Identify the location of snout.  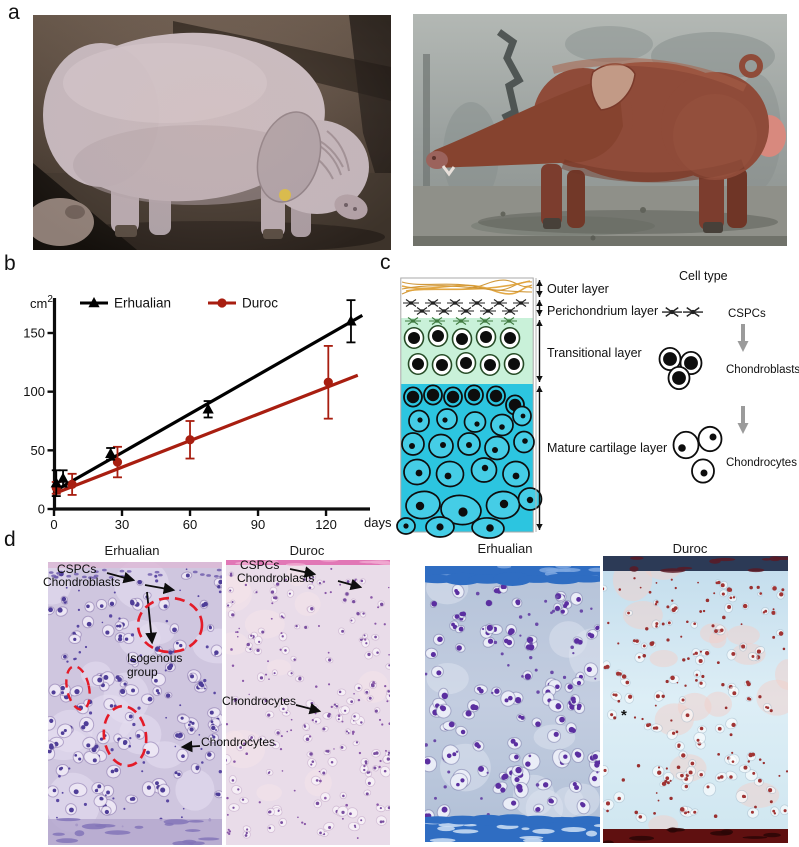
(437, 160).